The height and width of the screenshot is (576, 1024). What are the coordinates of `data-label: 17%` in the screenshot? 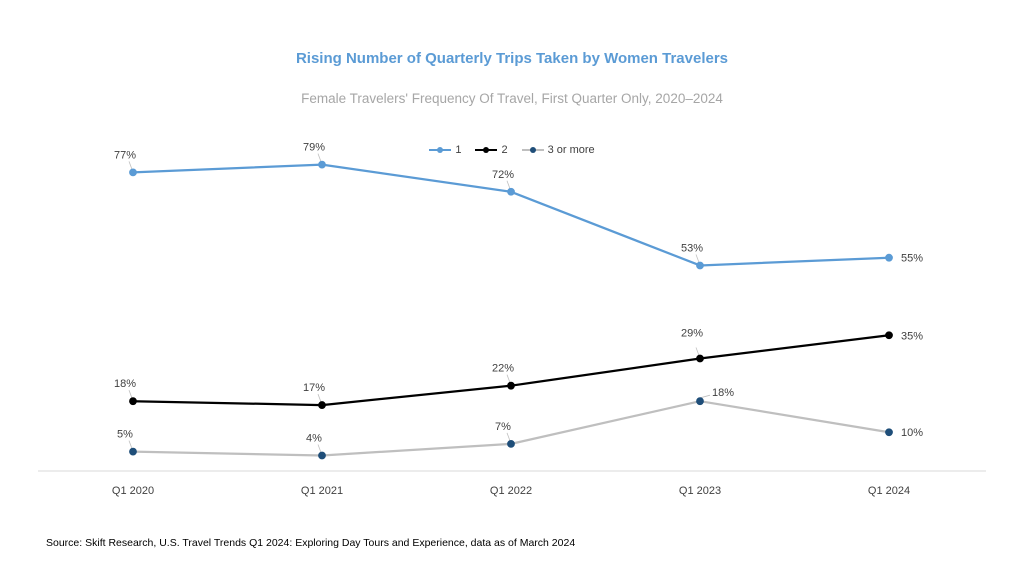 It's located at (314, 388).